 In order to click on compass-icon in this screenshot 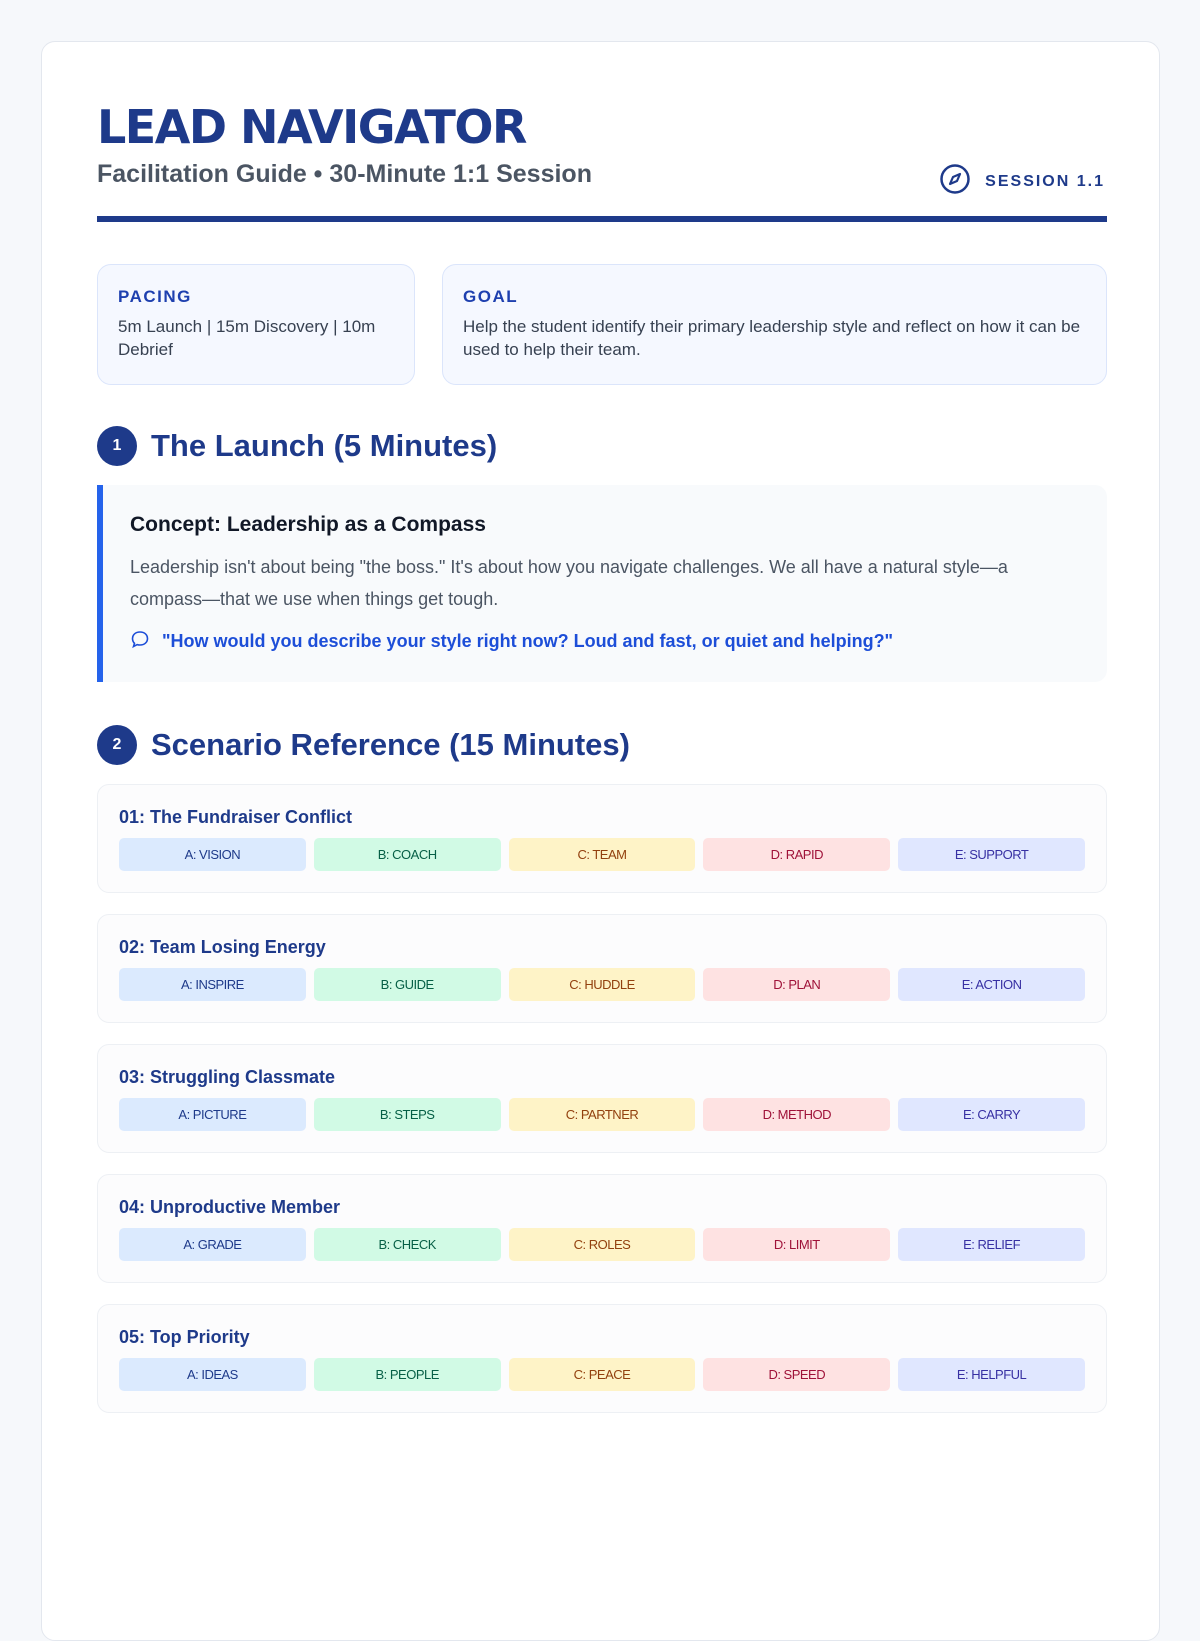, I will do `click(955, 181)`.